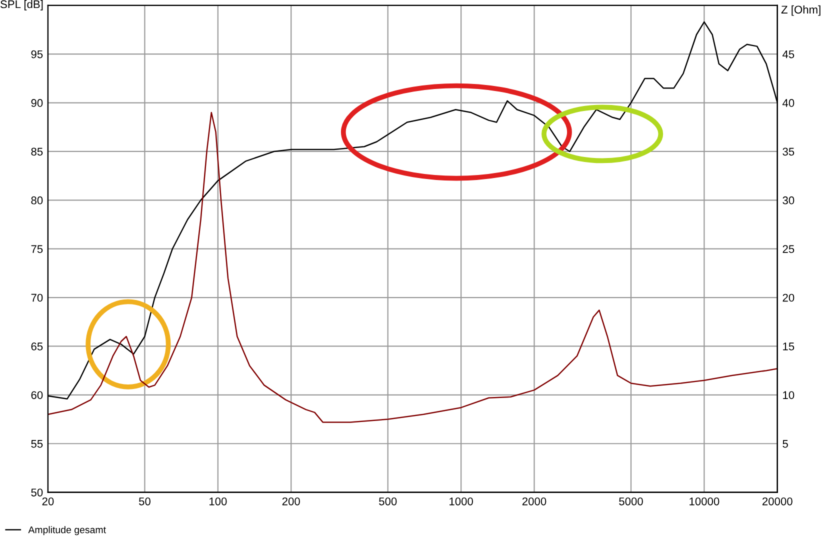 This screenshot has width=827, height=541. What do you see at coordinates (788, 249) in the screenshot?
I see `y2-tick-label: 25` at bounding box center [788, 249].